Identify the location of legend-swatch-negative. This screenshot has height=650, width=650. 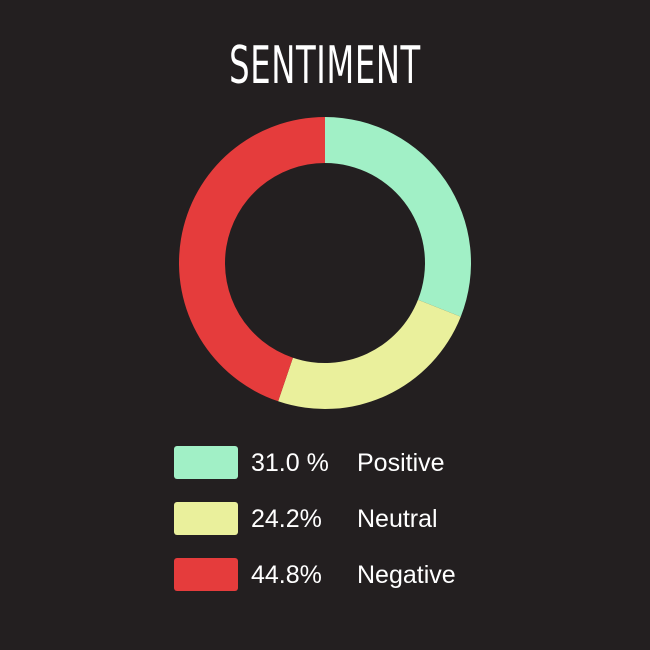
(206, 574).